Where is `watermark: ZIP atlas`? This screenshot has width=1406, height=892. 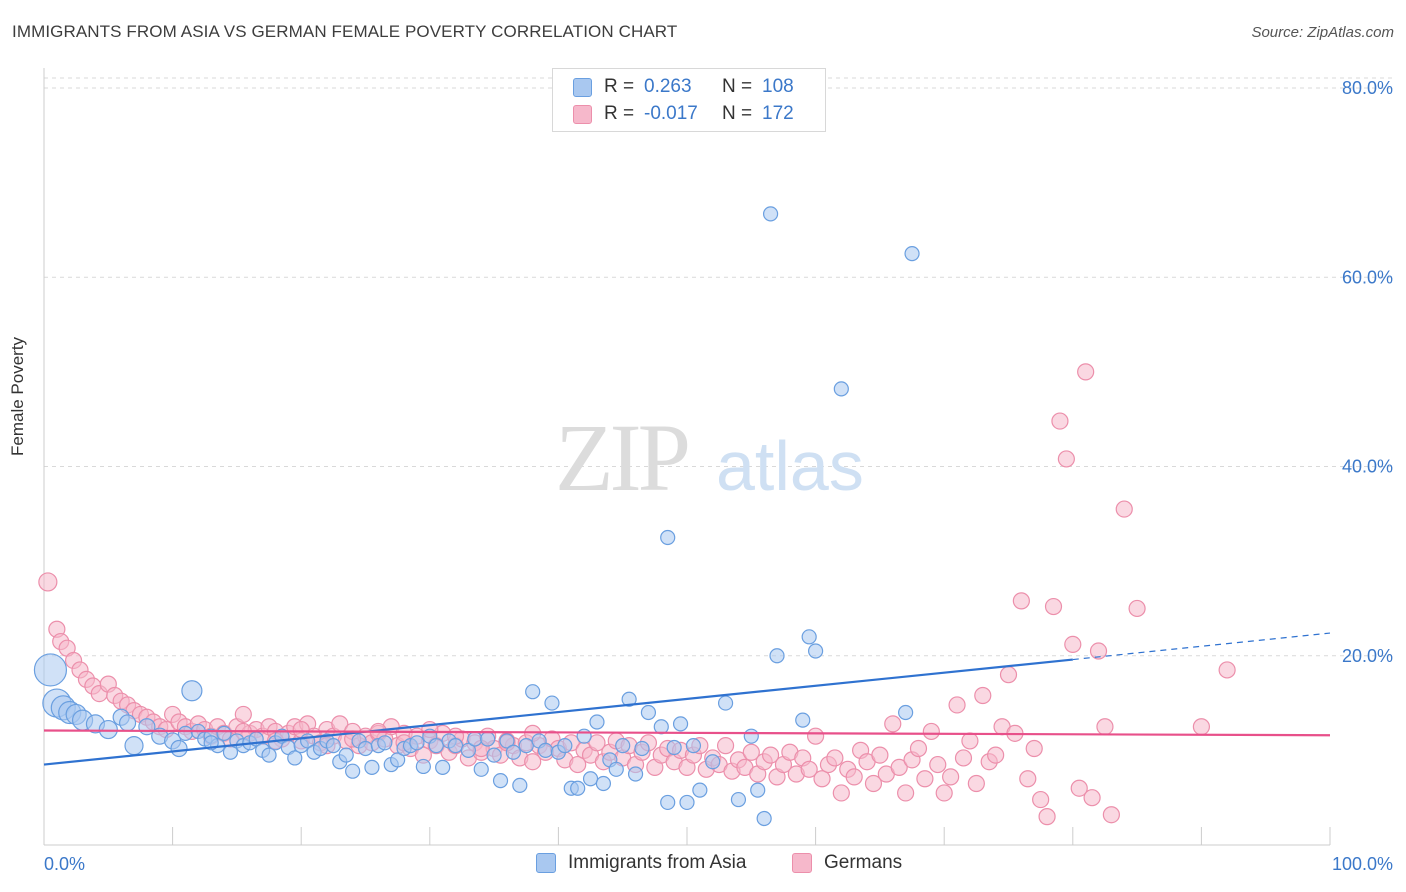 watermark: ZIP atlas is located at coordinates (709, 457).